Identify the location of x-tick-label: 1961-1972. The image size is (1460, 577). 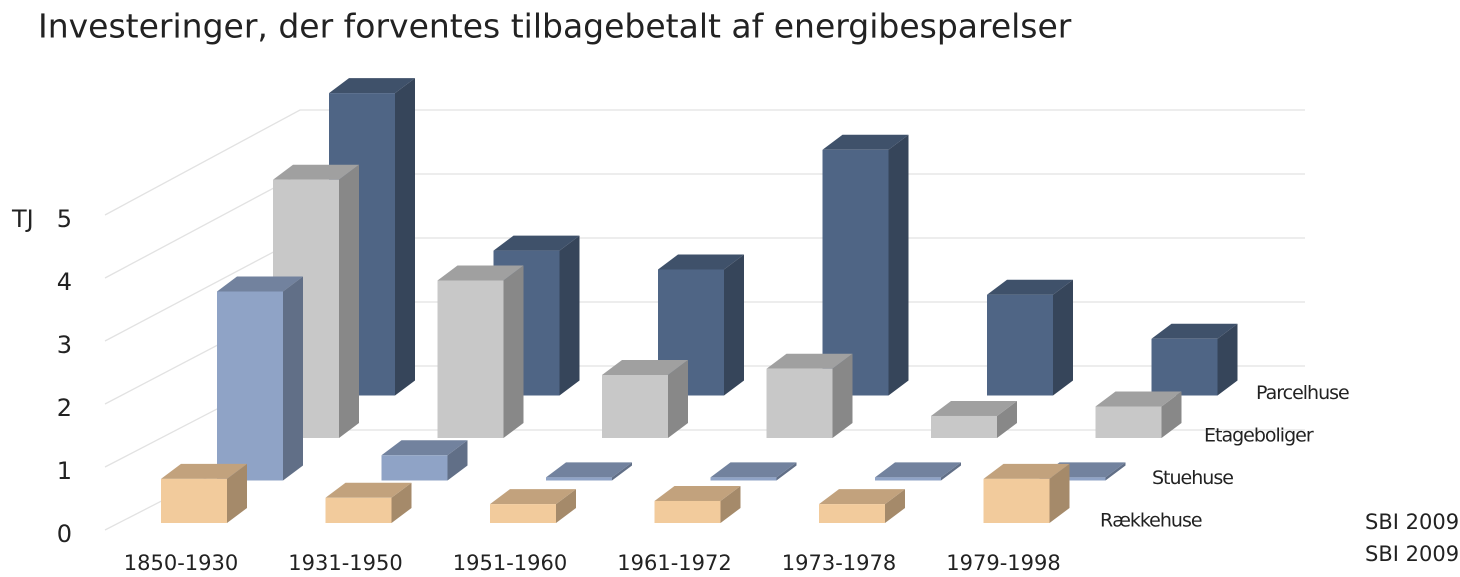
(674, 563).